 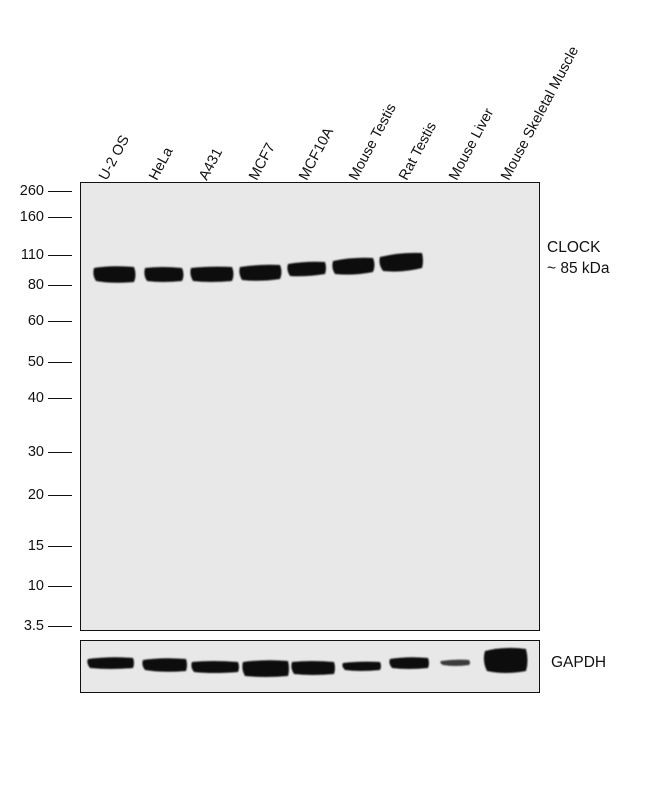 What do you see at coordinates (36, 626) in the screenshot?
I see `marker-3-5: 3.5` at bounding box center [36, 626].